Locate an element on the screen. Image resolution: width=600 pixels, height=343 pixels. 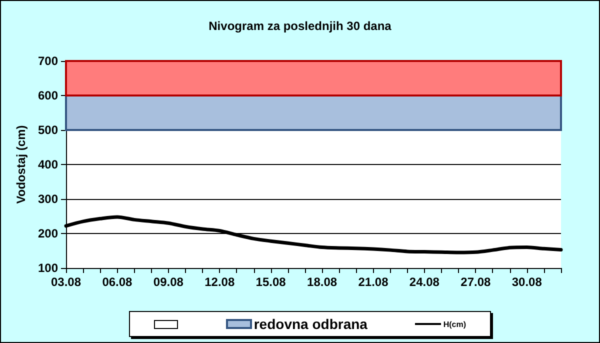
x-tick-label: 27.08 is located at coordinates (475, 282).